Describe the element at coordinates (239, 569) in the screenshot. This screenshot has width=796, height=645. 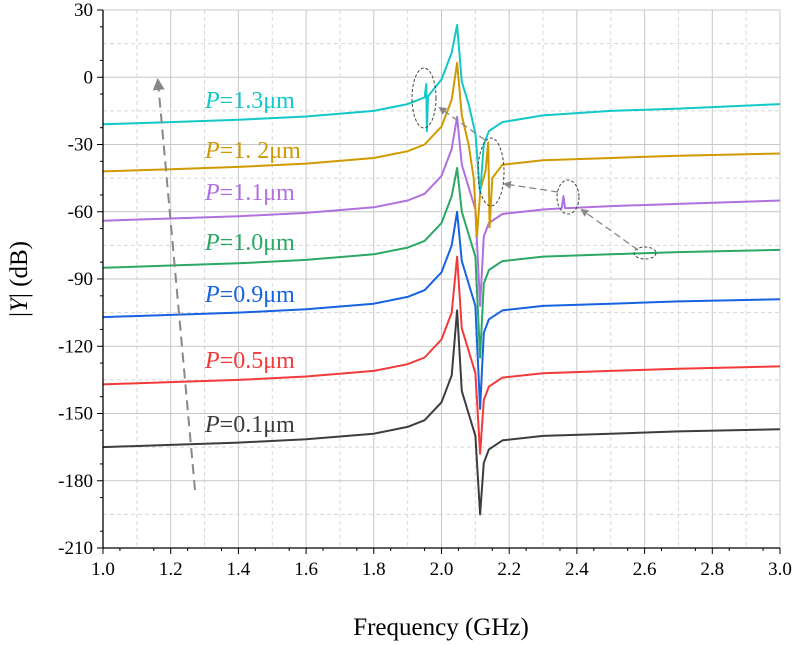
I see `x-tick-label: 1.4` at that location.